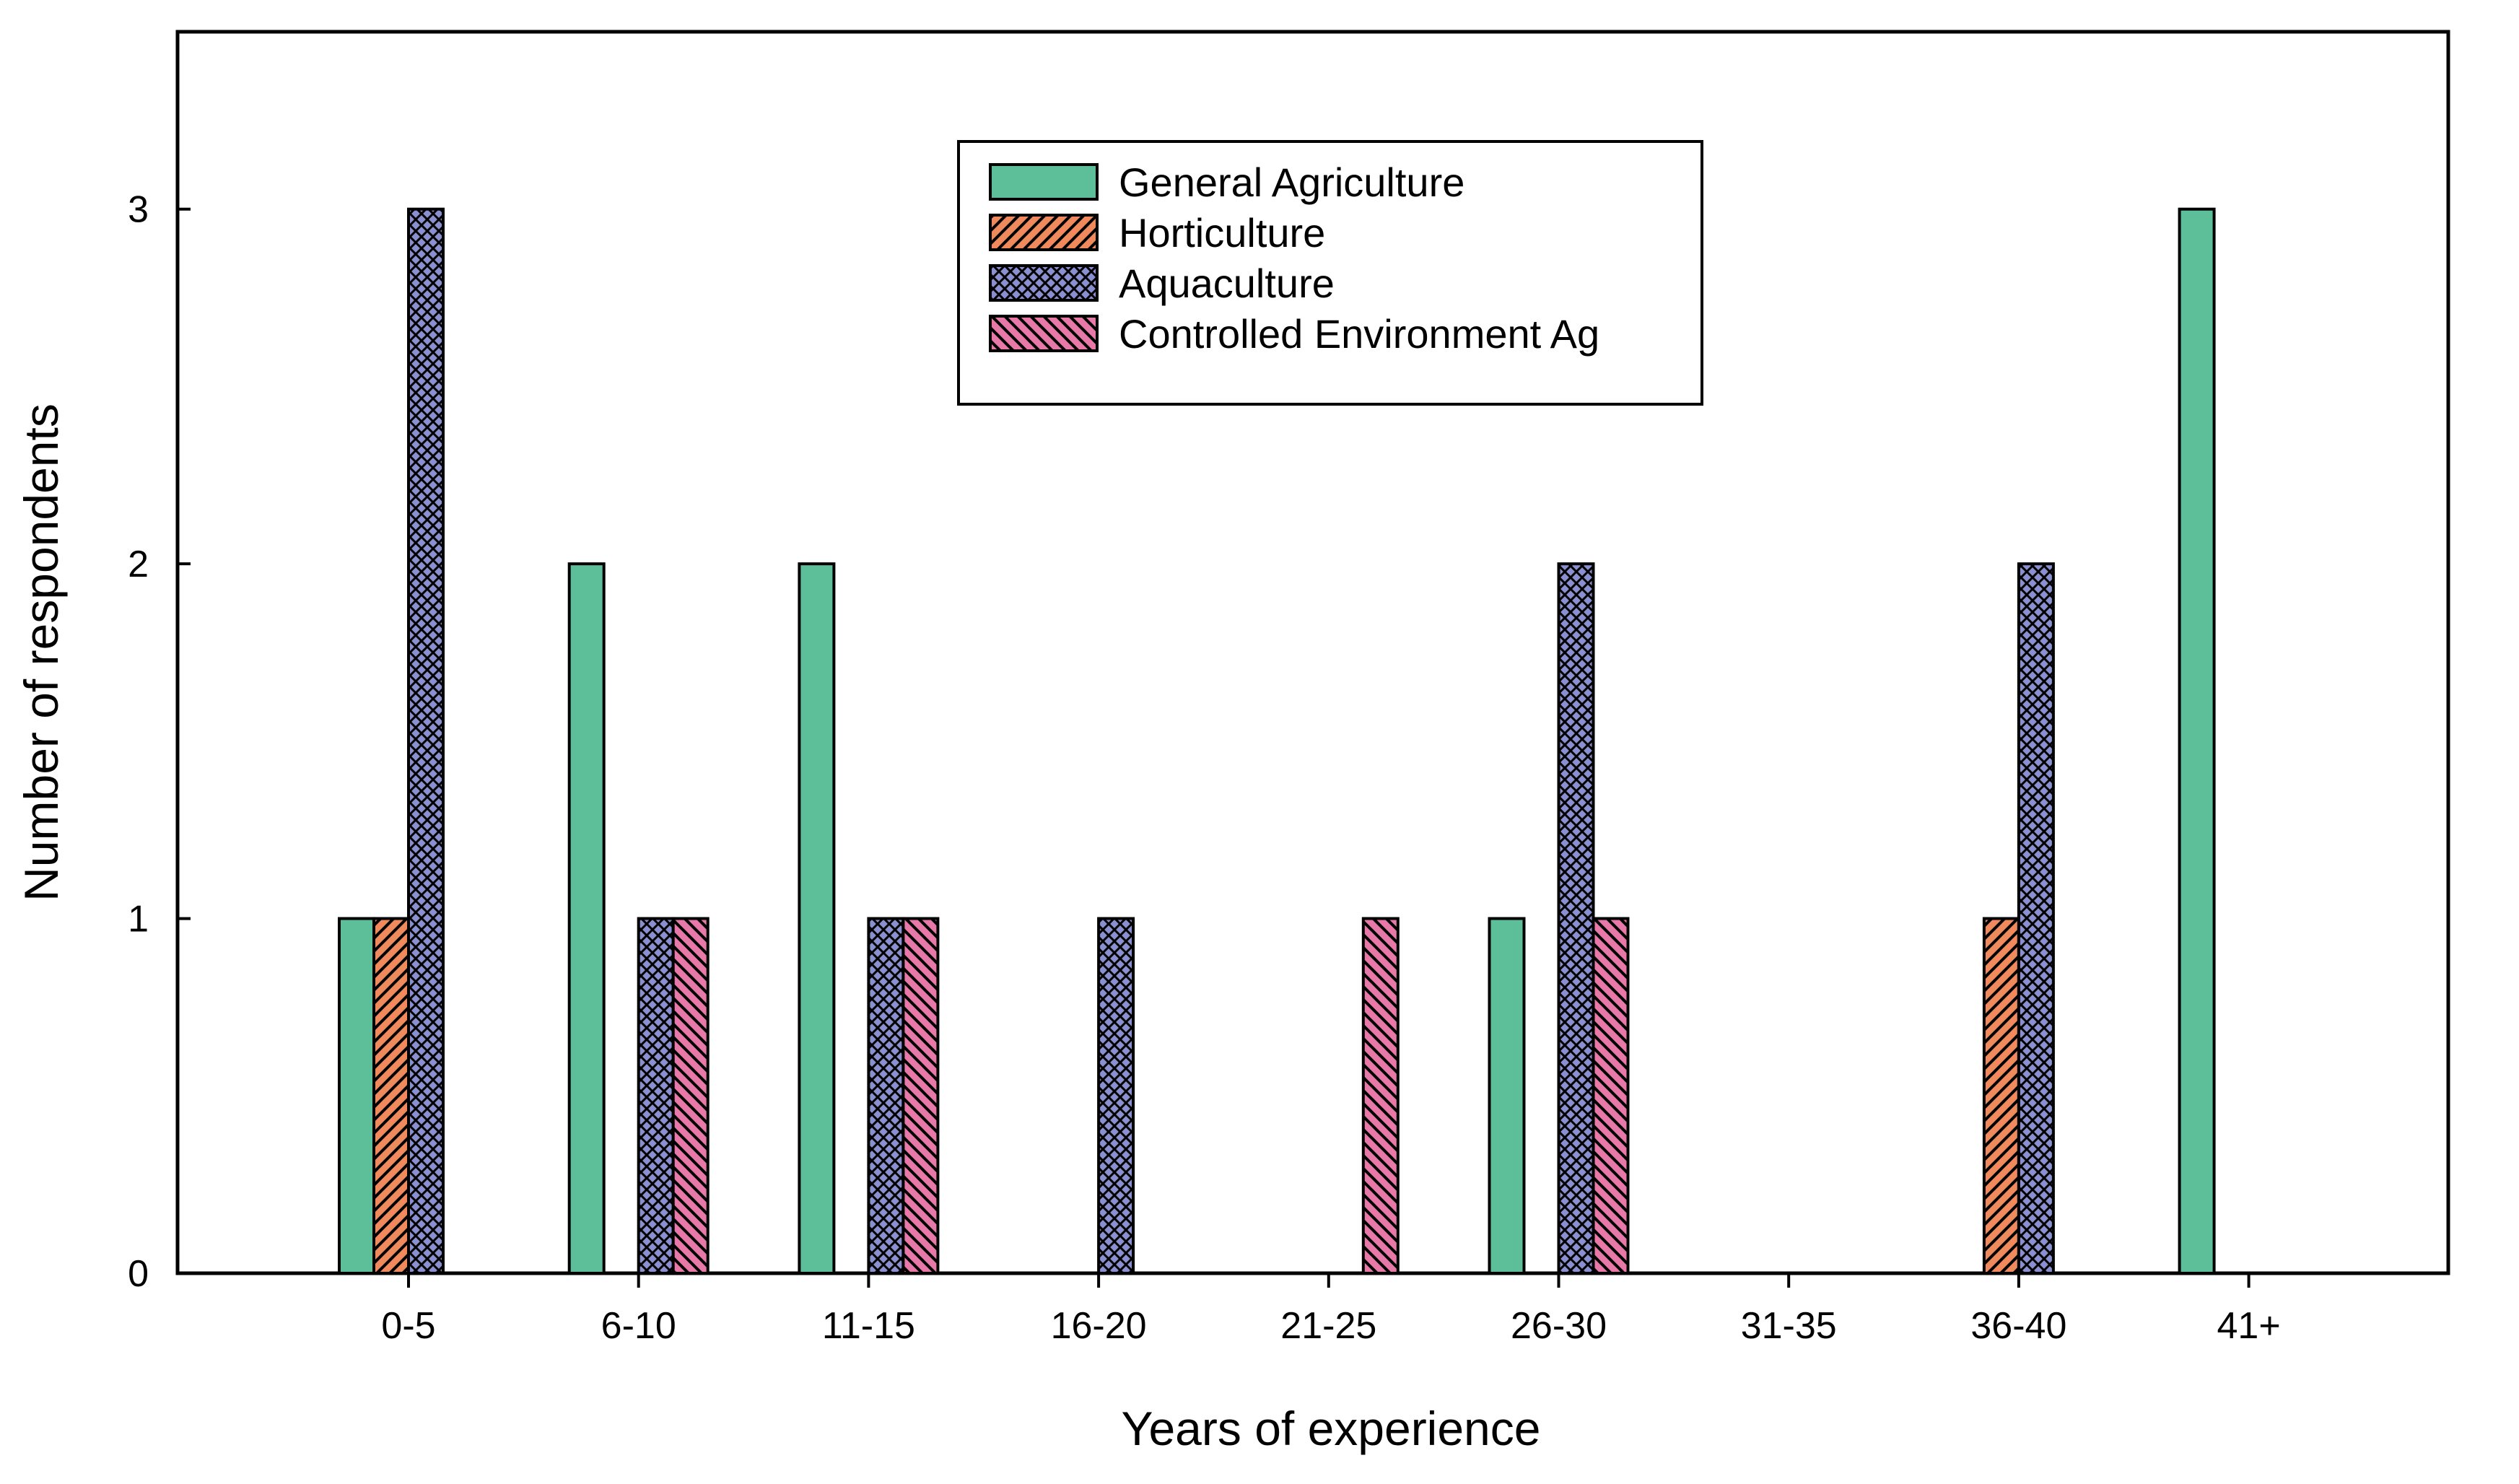 The image size is (2519, 1484). What do you see at coordinates (138, 1274) in the screenshot?
I see `y-tick-label: 0` at bounding box center [138, 1274].